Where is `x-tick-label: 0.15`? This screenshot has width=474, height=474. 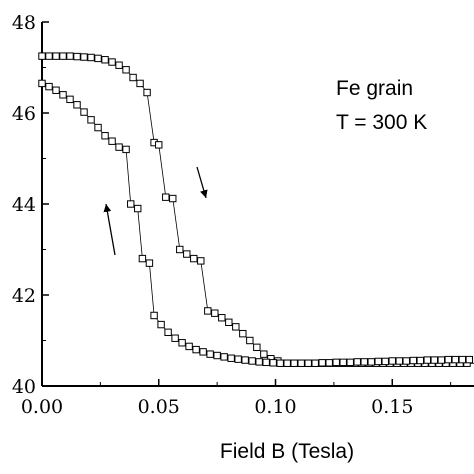 x-tick-label: 0.15 is located at coordinates (392, 407).